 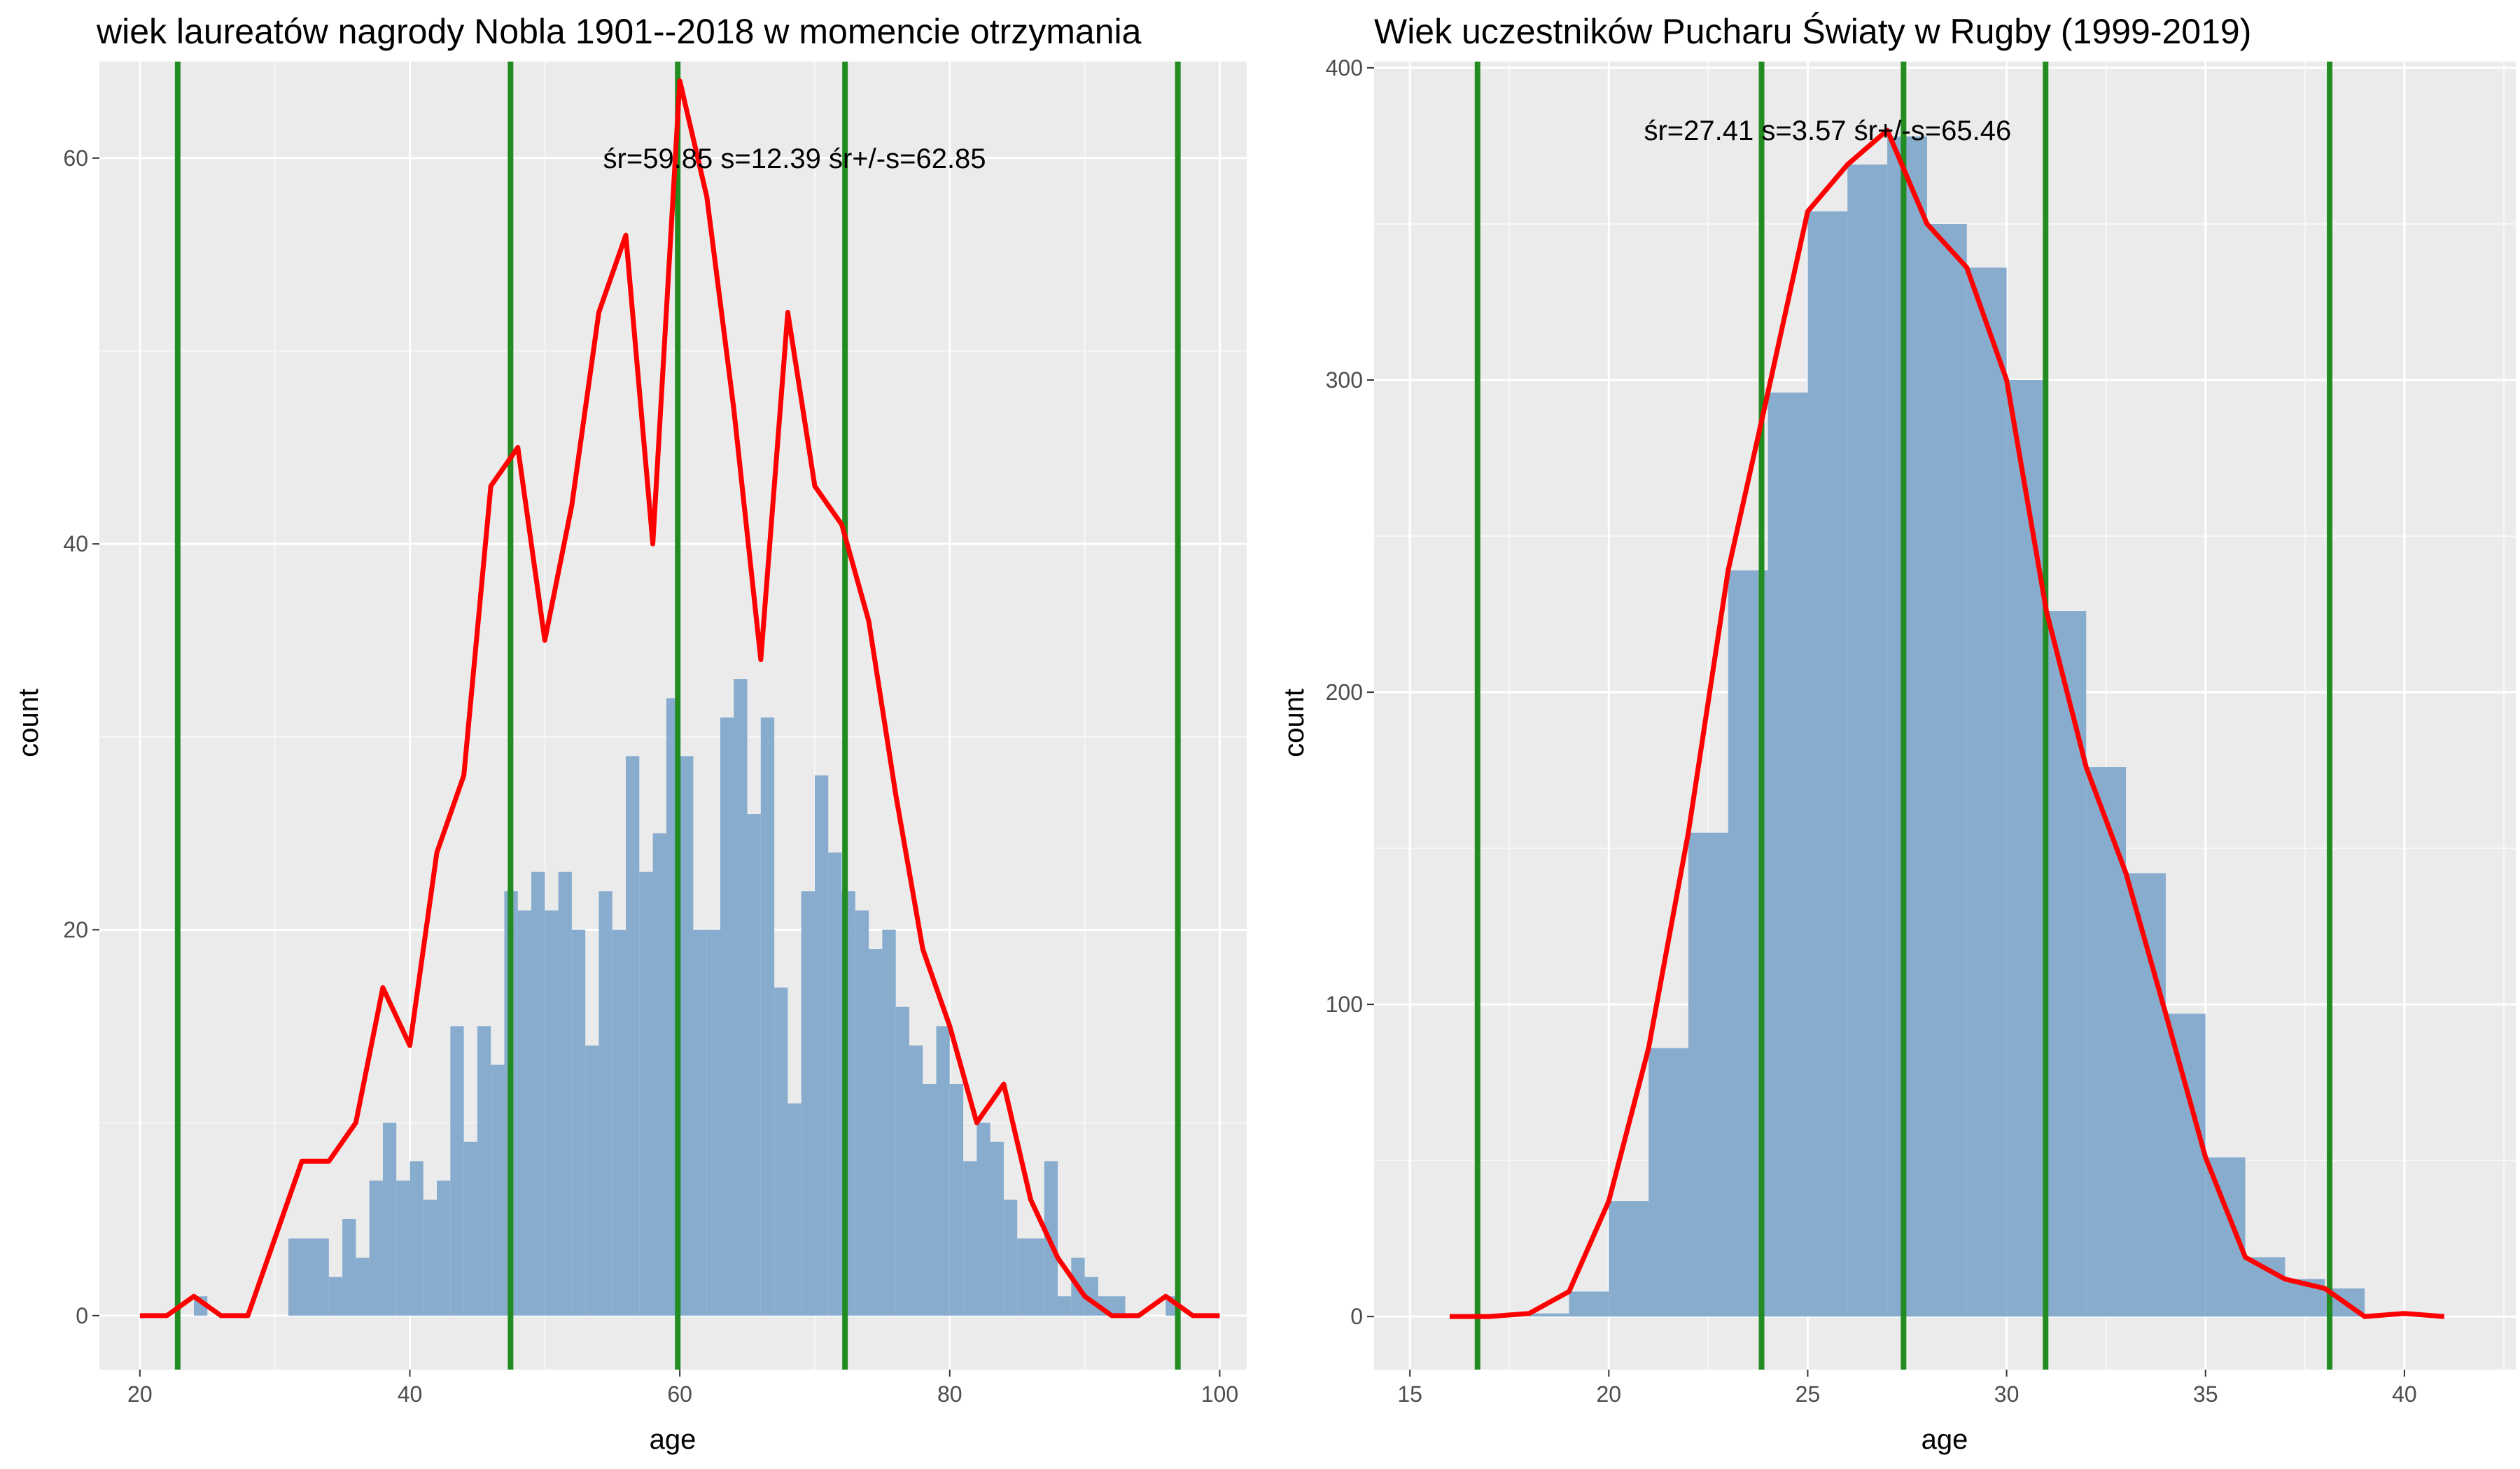 What do you see at coordinates (2205, 1394) in the screenshot?
I see `x-tick-label: 35` at bounding box center [2205, 1394].